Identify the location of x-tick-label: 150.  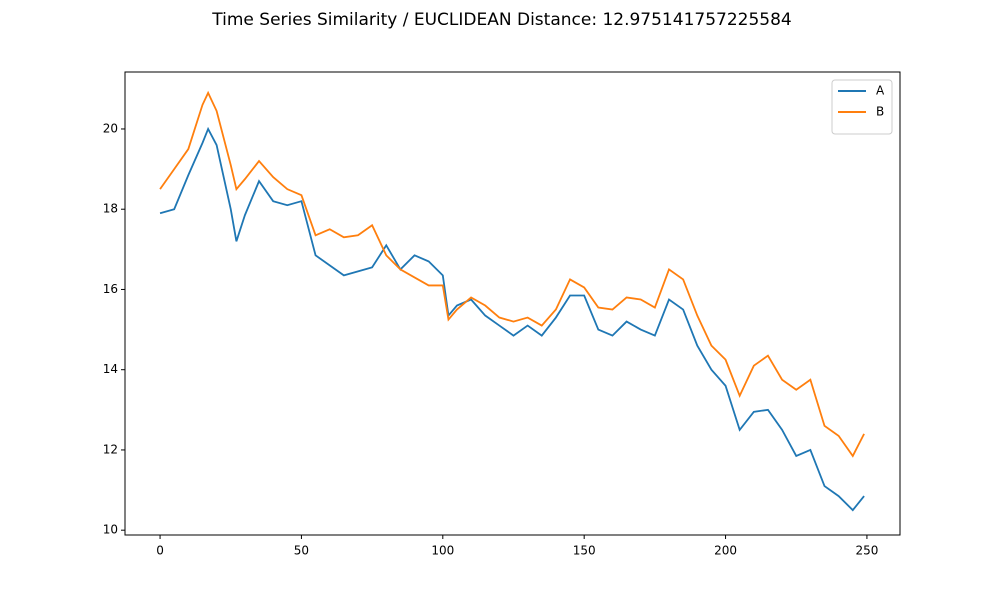
(584, 551).